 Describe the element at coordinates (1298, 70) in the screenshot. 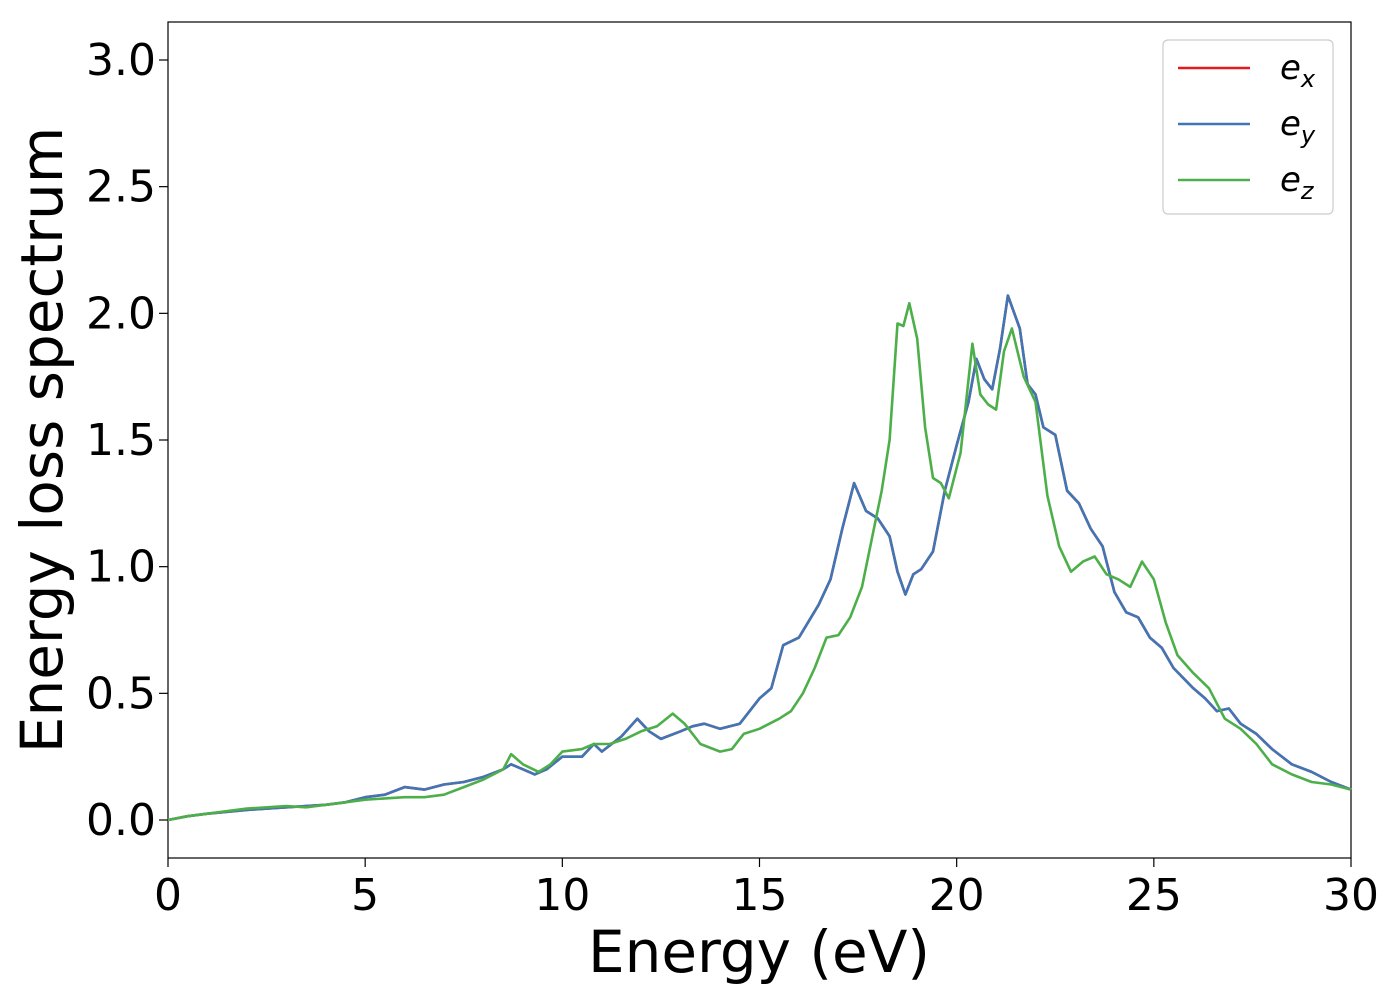

I see `legend-label-x: ex` at that location.